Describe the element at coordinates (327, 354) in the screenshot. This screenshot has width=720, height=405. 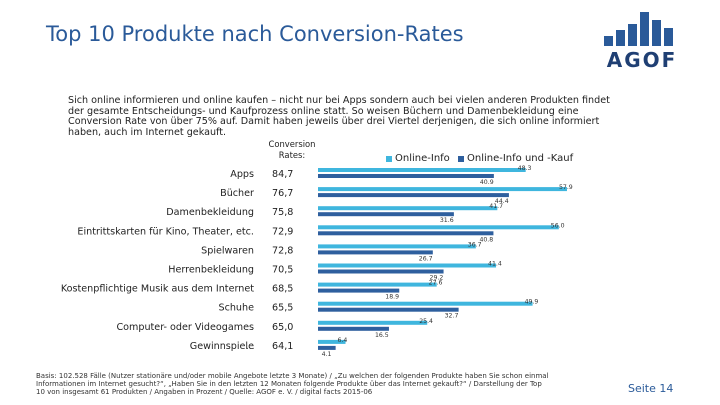
I see `data-label-online-info-kauf: 4.1` at that location.